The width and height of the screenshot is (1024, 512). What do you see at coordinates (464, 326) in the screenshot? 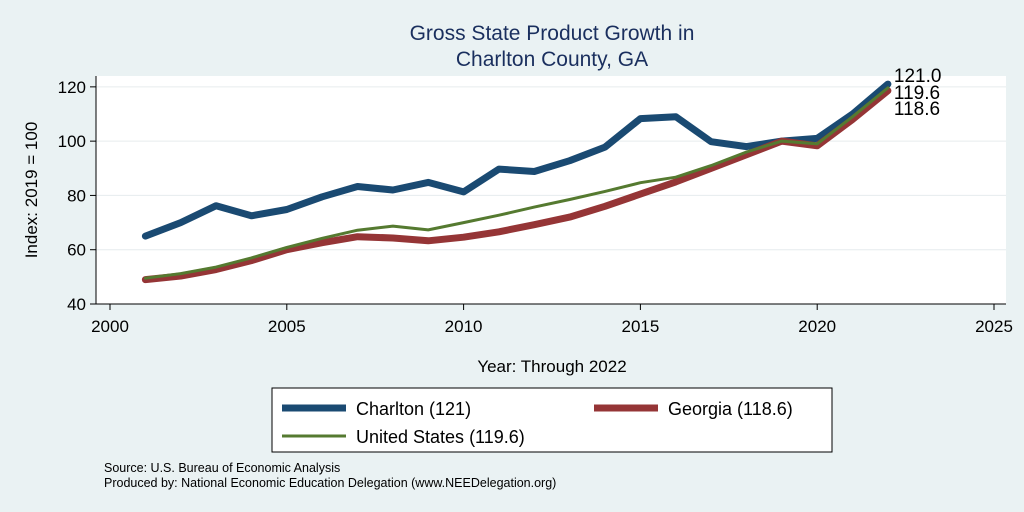
I see `x-tick-label: 2010` at bounding box center [464, 326].